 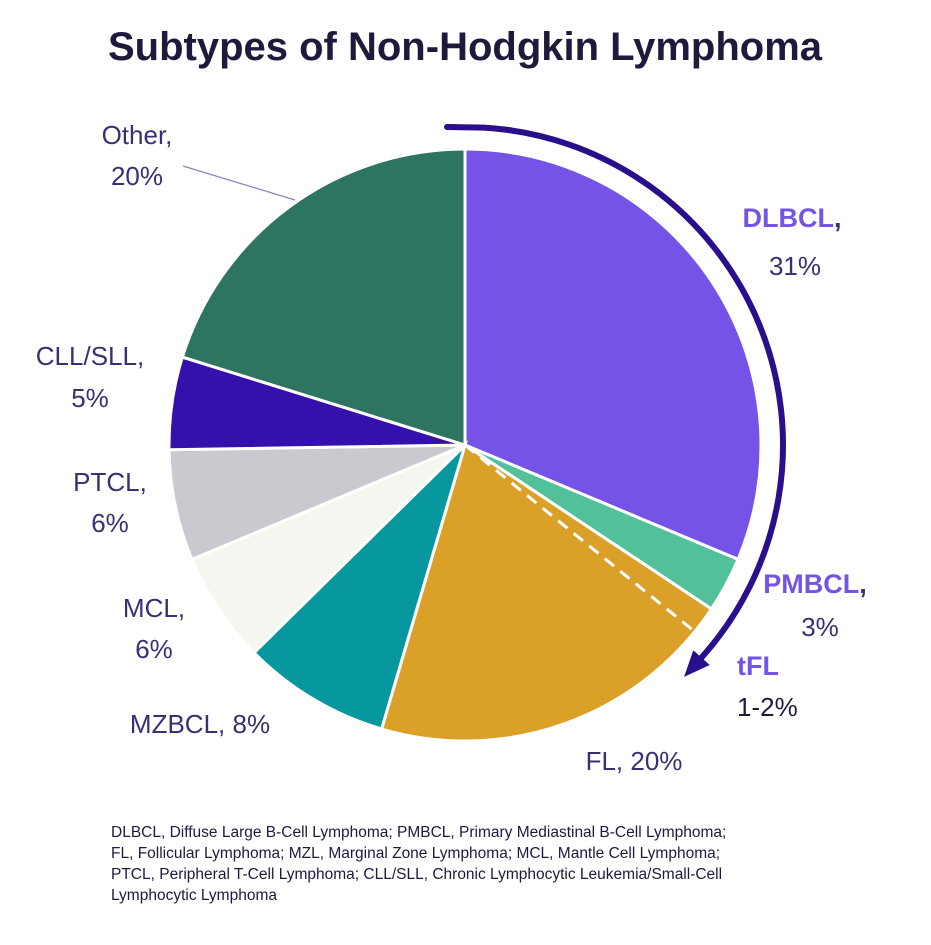 I want to click on label-mcl: MCL, 6%, so click(x=154, y=628).